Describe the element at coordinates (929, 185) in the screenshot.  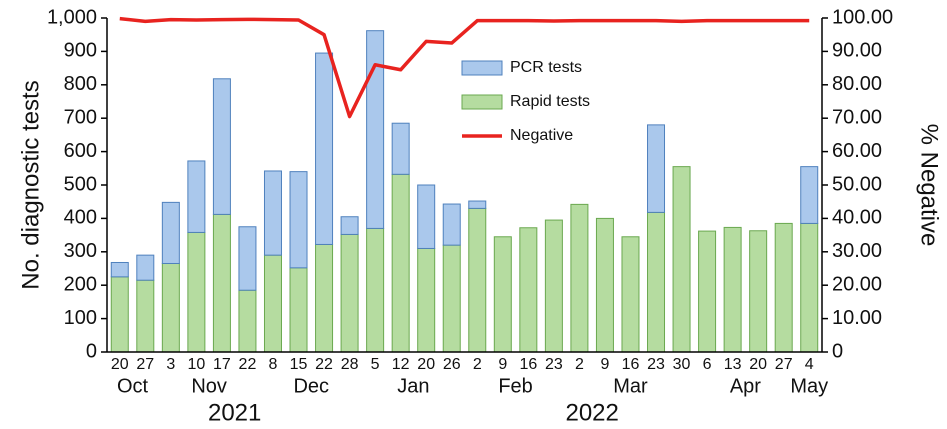
I see `y2-axis-title: % Negative` at that location.